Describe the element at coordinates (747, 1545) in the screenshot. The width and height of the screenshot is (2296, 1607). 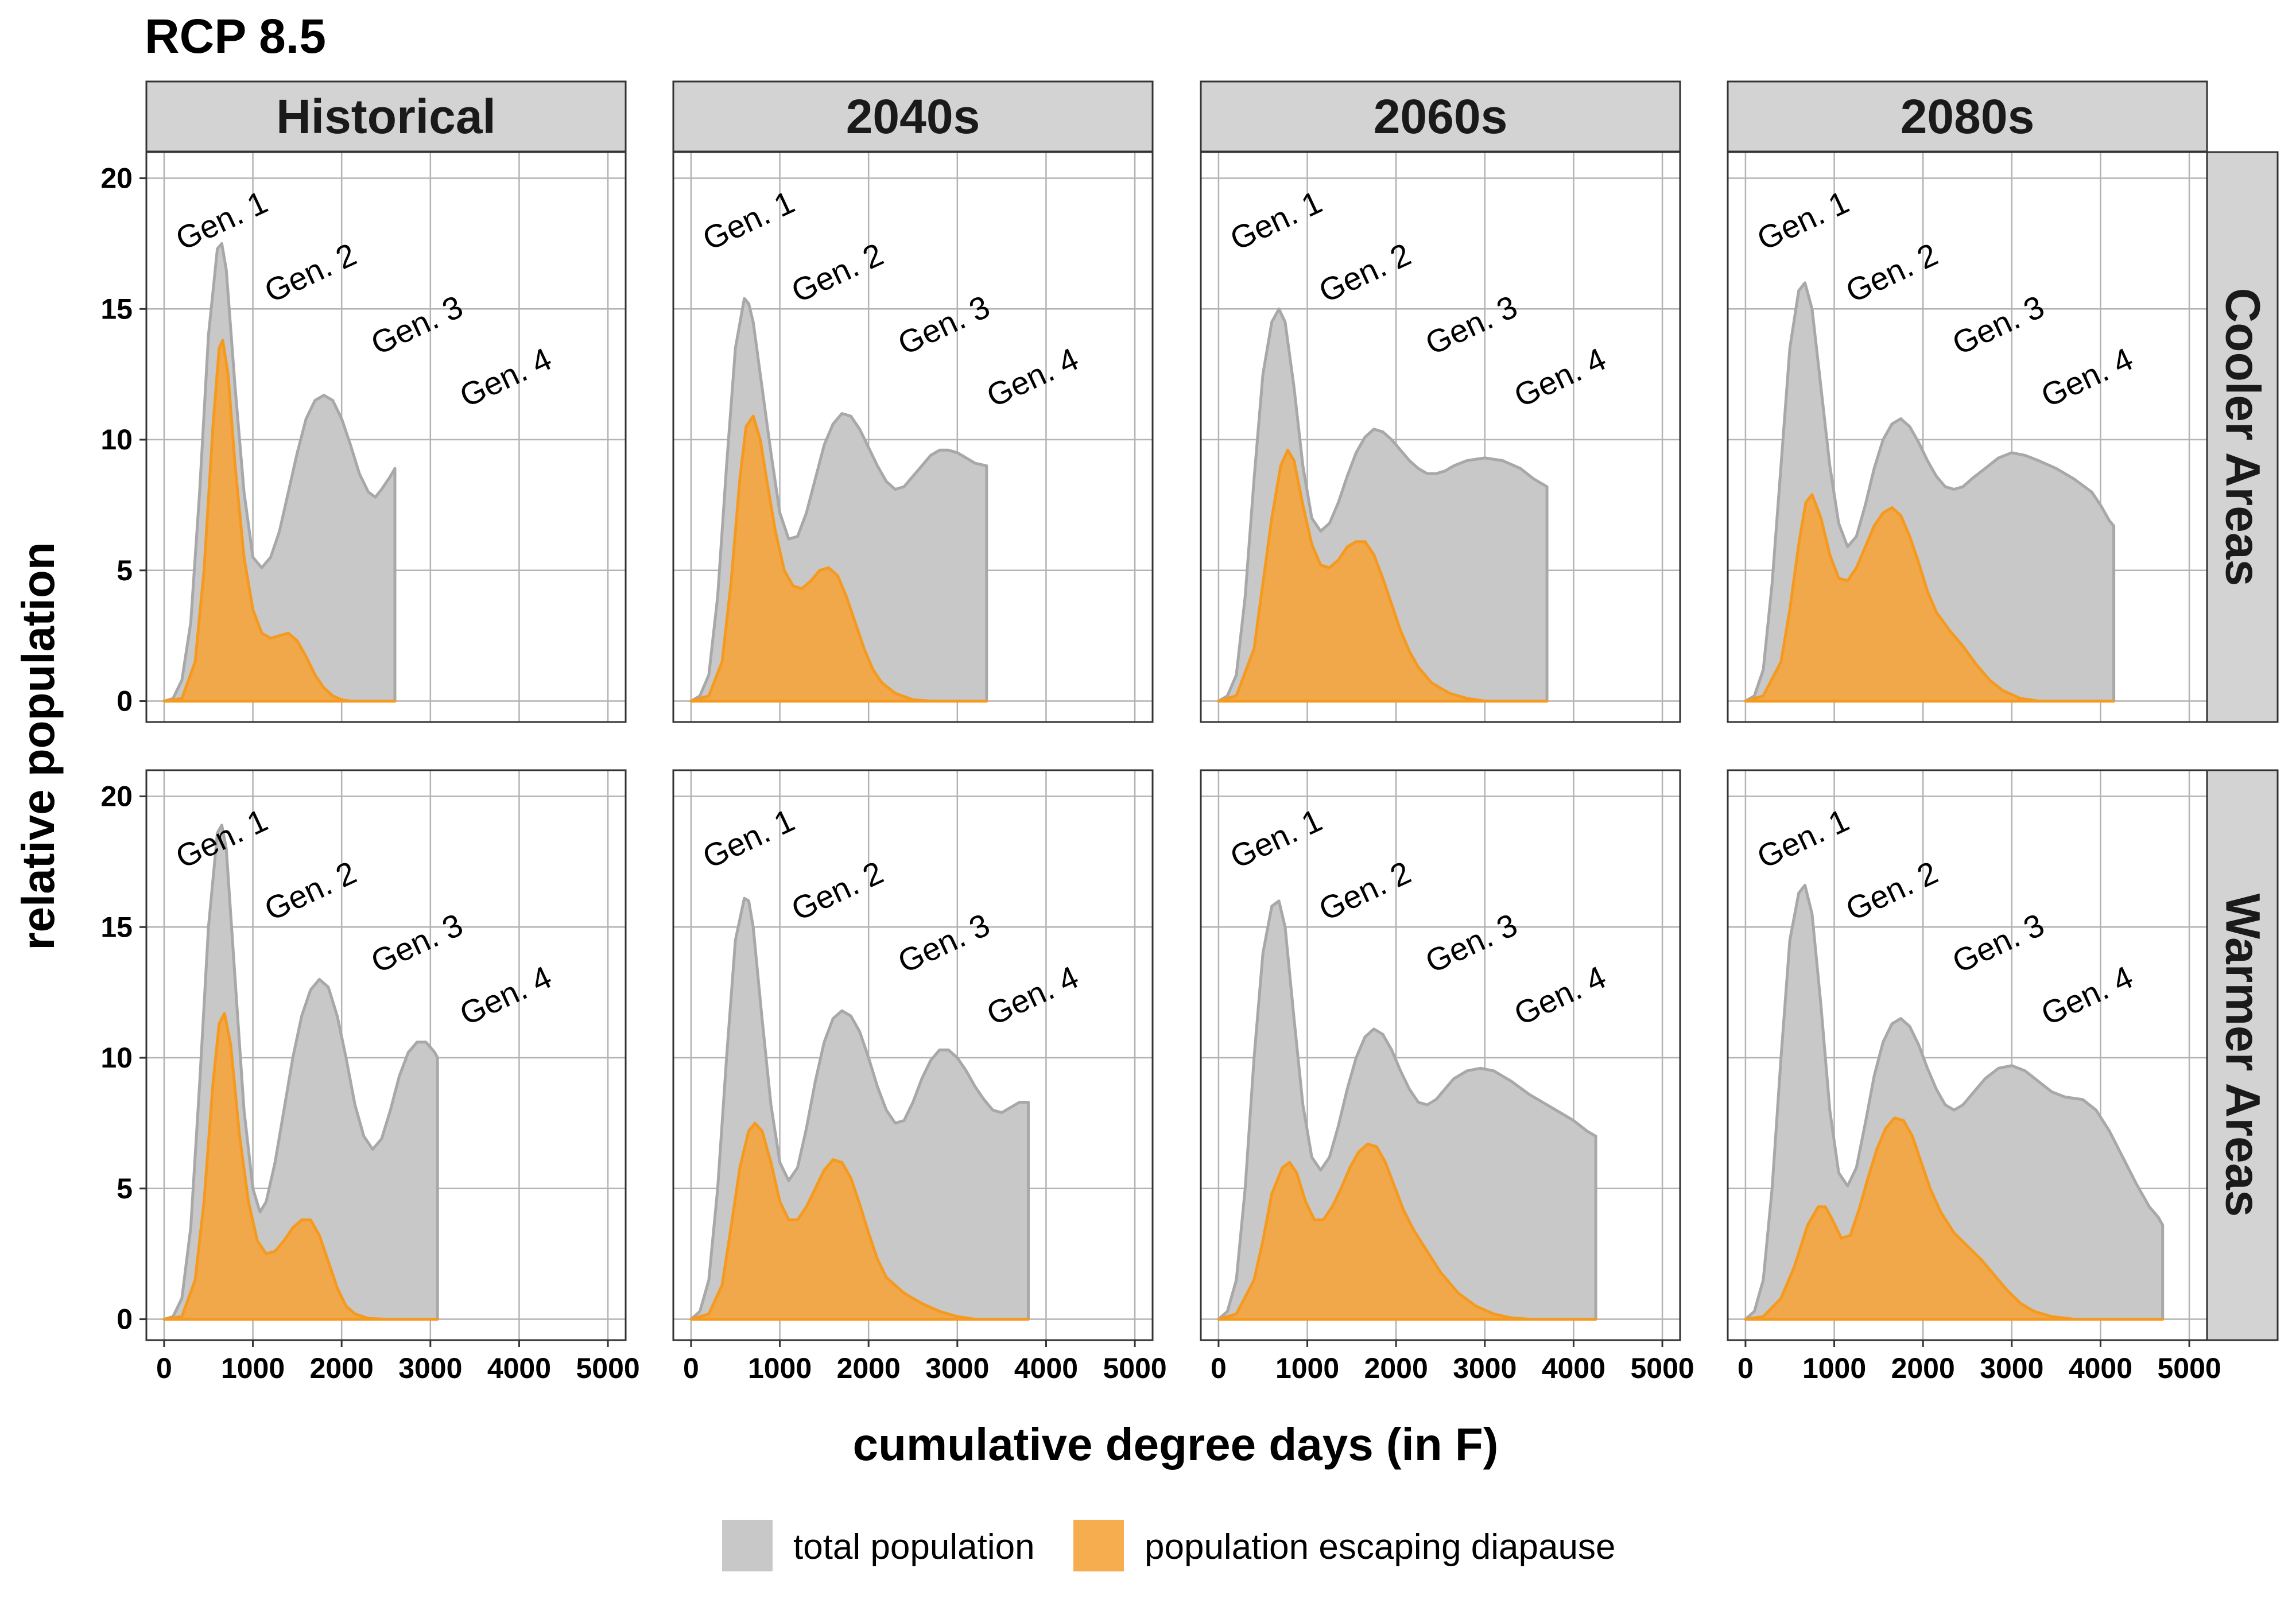
I see `legend-key-total` at that location.